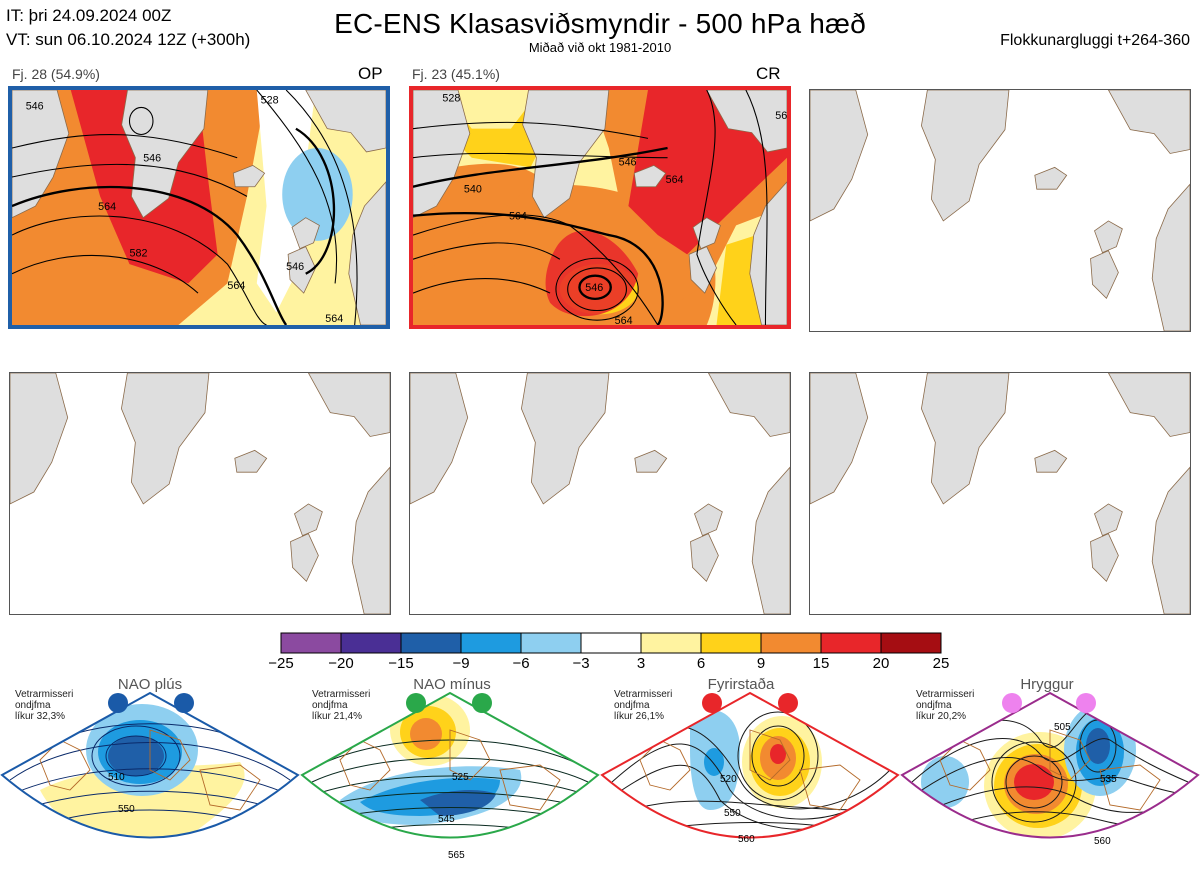 The image size is (1200, 871). I want to click on regime-meta-line: líkur 20,2%, so click(941, 716).